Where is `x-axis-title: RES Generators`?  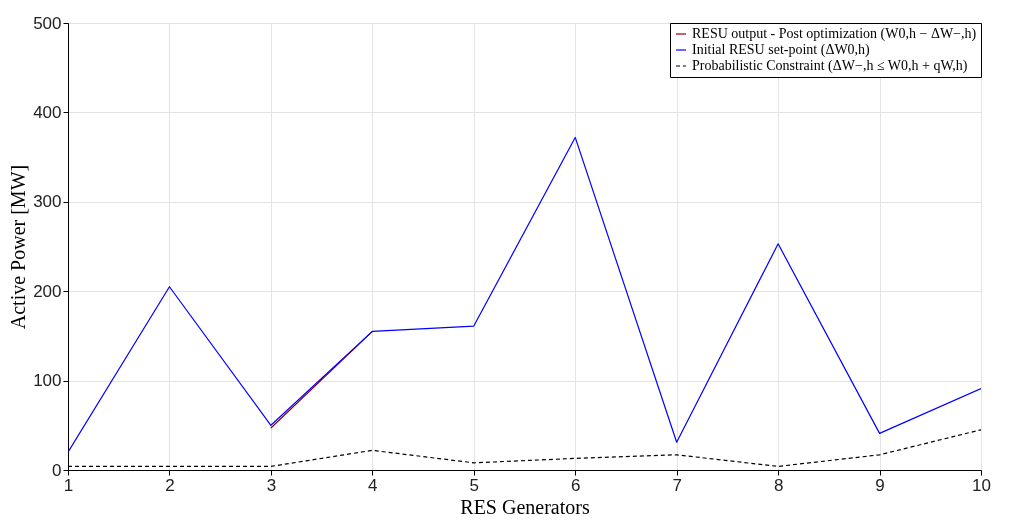
x-axis-title: RES Generators is located at coordinates (525, 506).